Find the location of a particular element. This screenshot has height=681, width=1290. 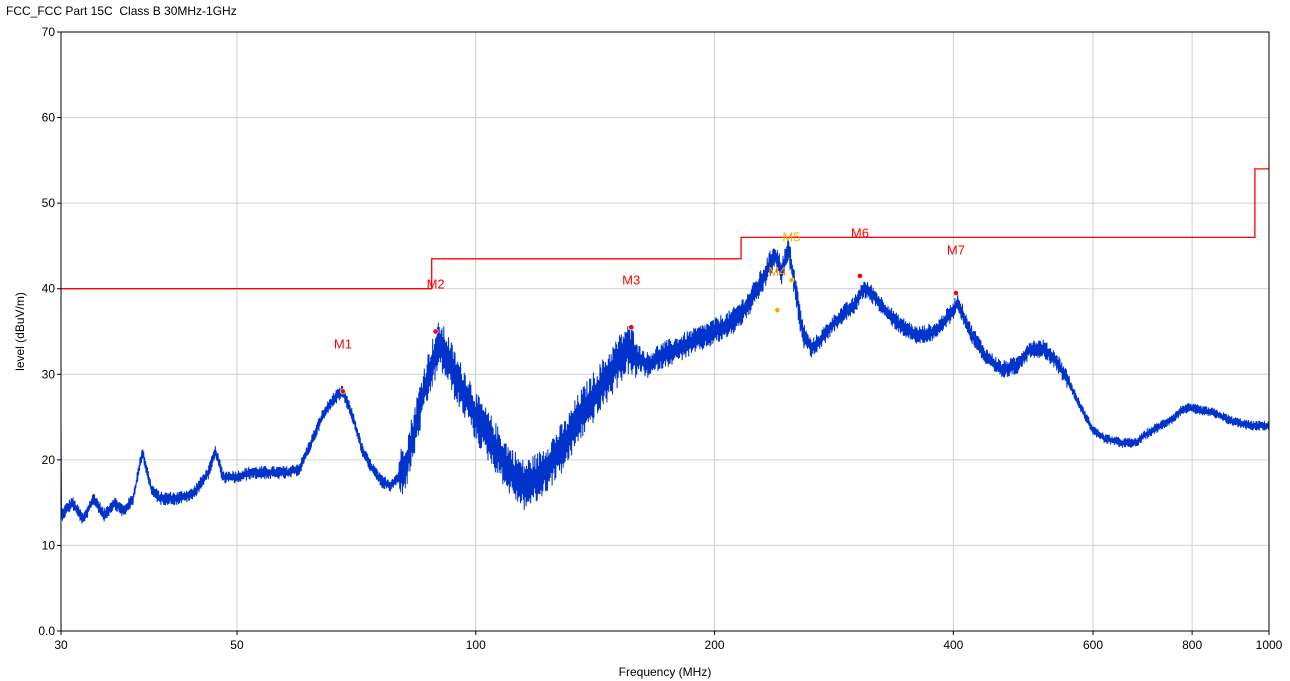

marker-m3: M3 is located at coordinates (631, 301).